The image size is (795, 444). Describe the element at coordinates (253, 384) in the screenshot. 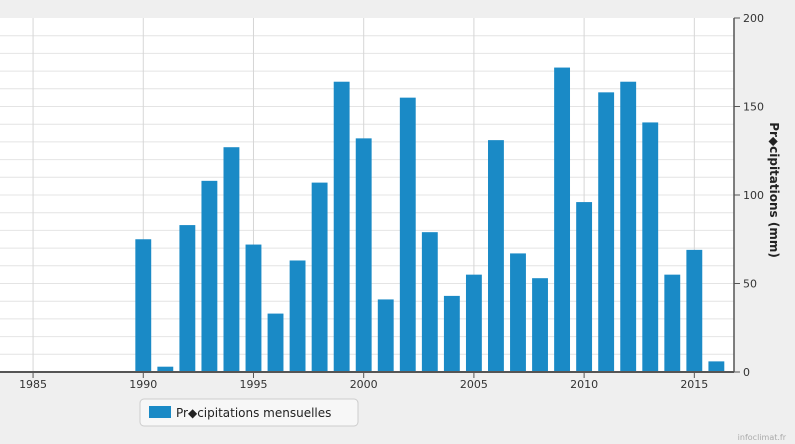

I see `x-tick-label: 1995` at that location.